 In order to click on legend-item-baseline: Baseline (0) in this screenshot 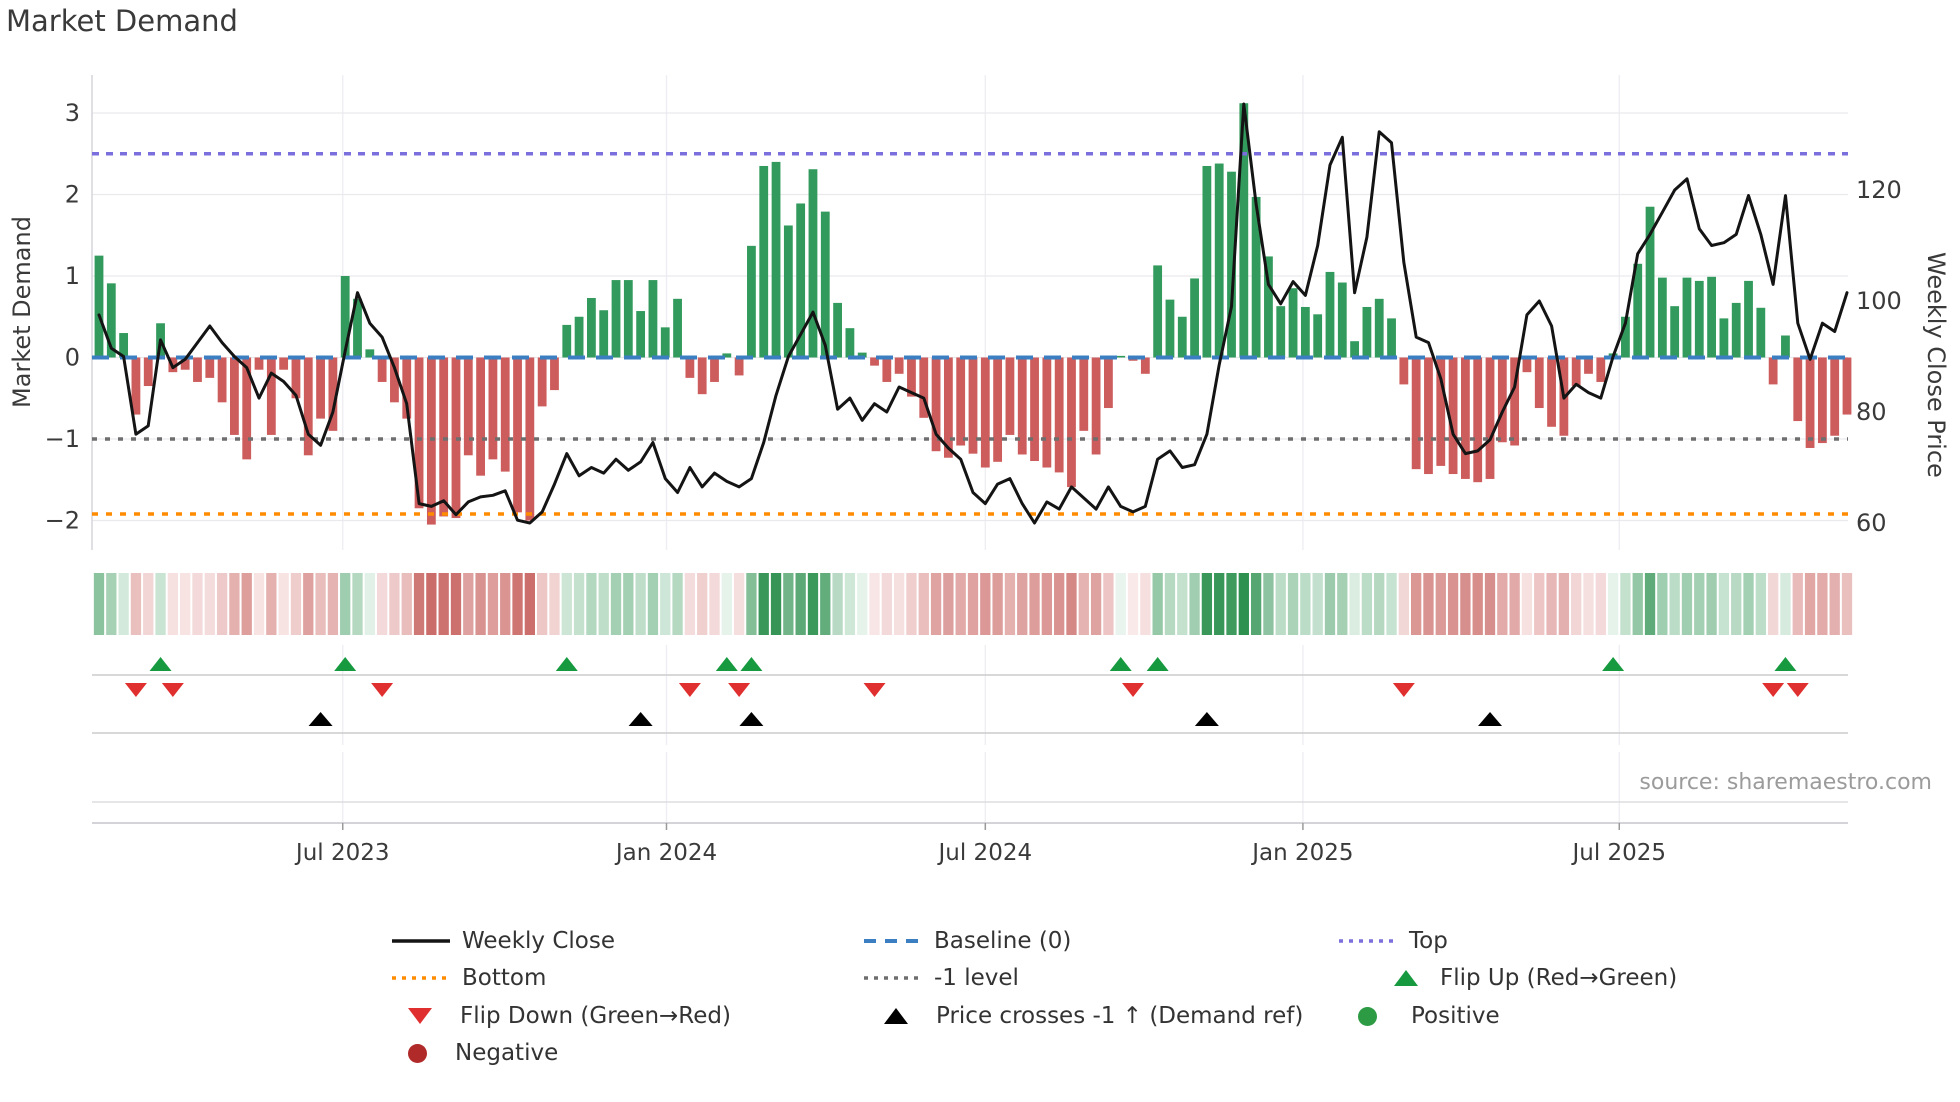, I will do `click(966, 941)`.